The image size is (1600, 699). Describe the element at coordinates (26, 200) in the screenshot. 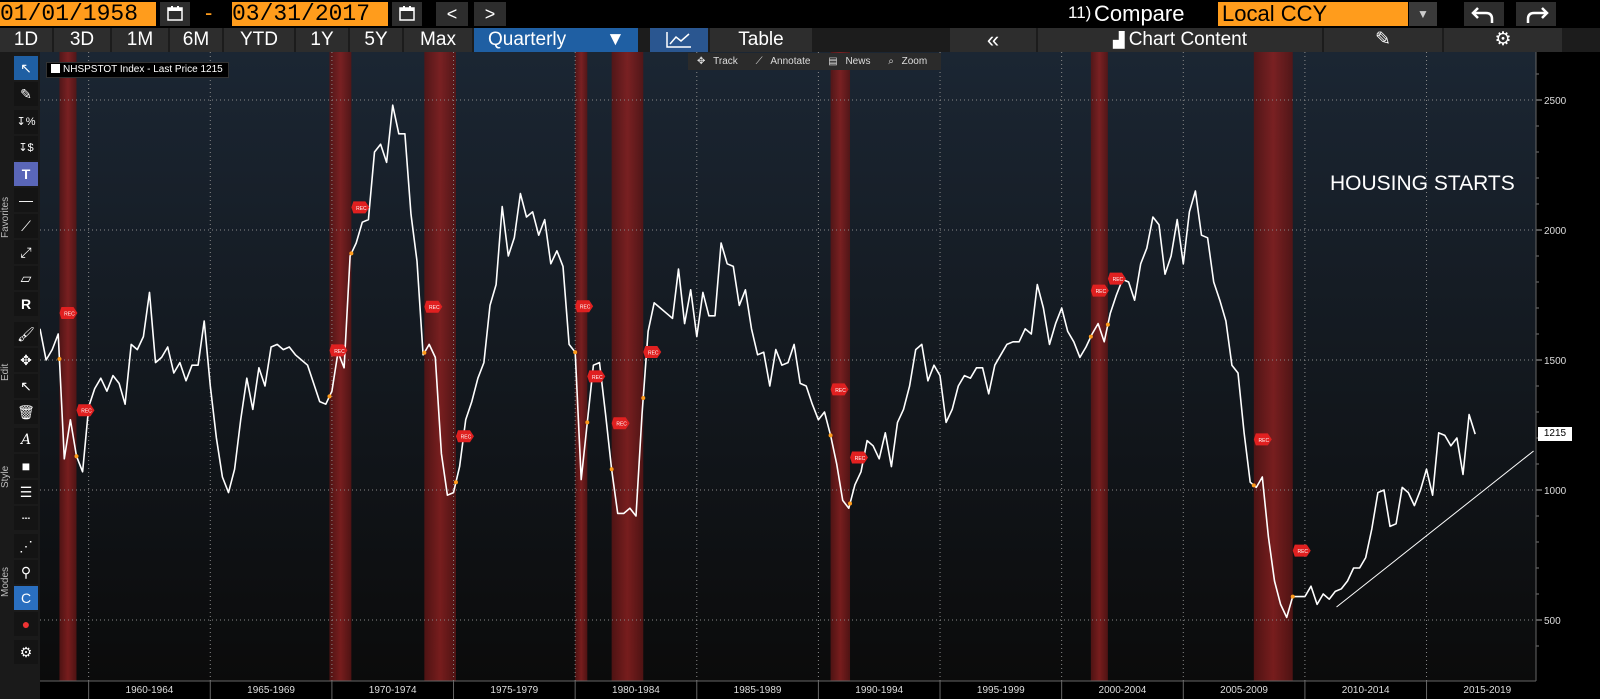

I see `horizontal-line-icon: —` at that location.